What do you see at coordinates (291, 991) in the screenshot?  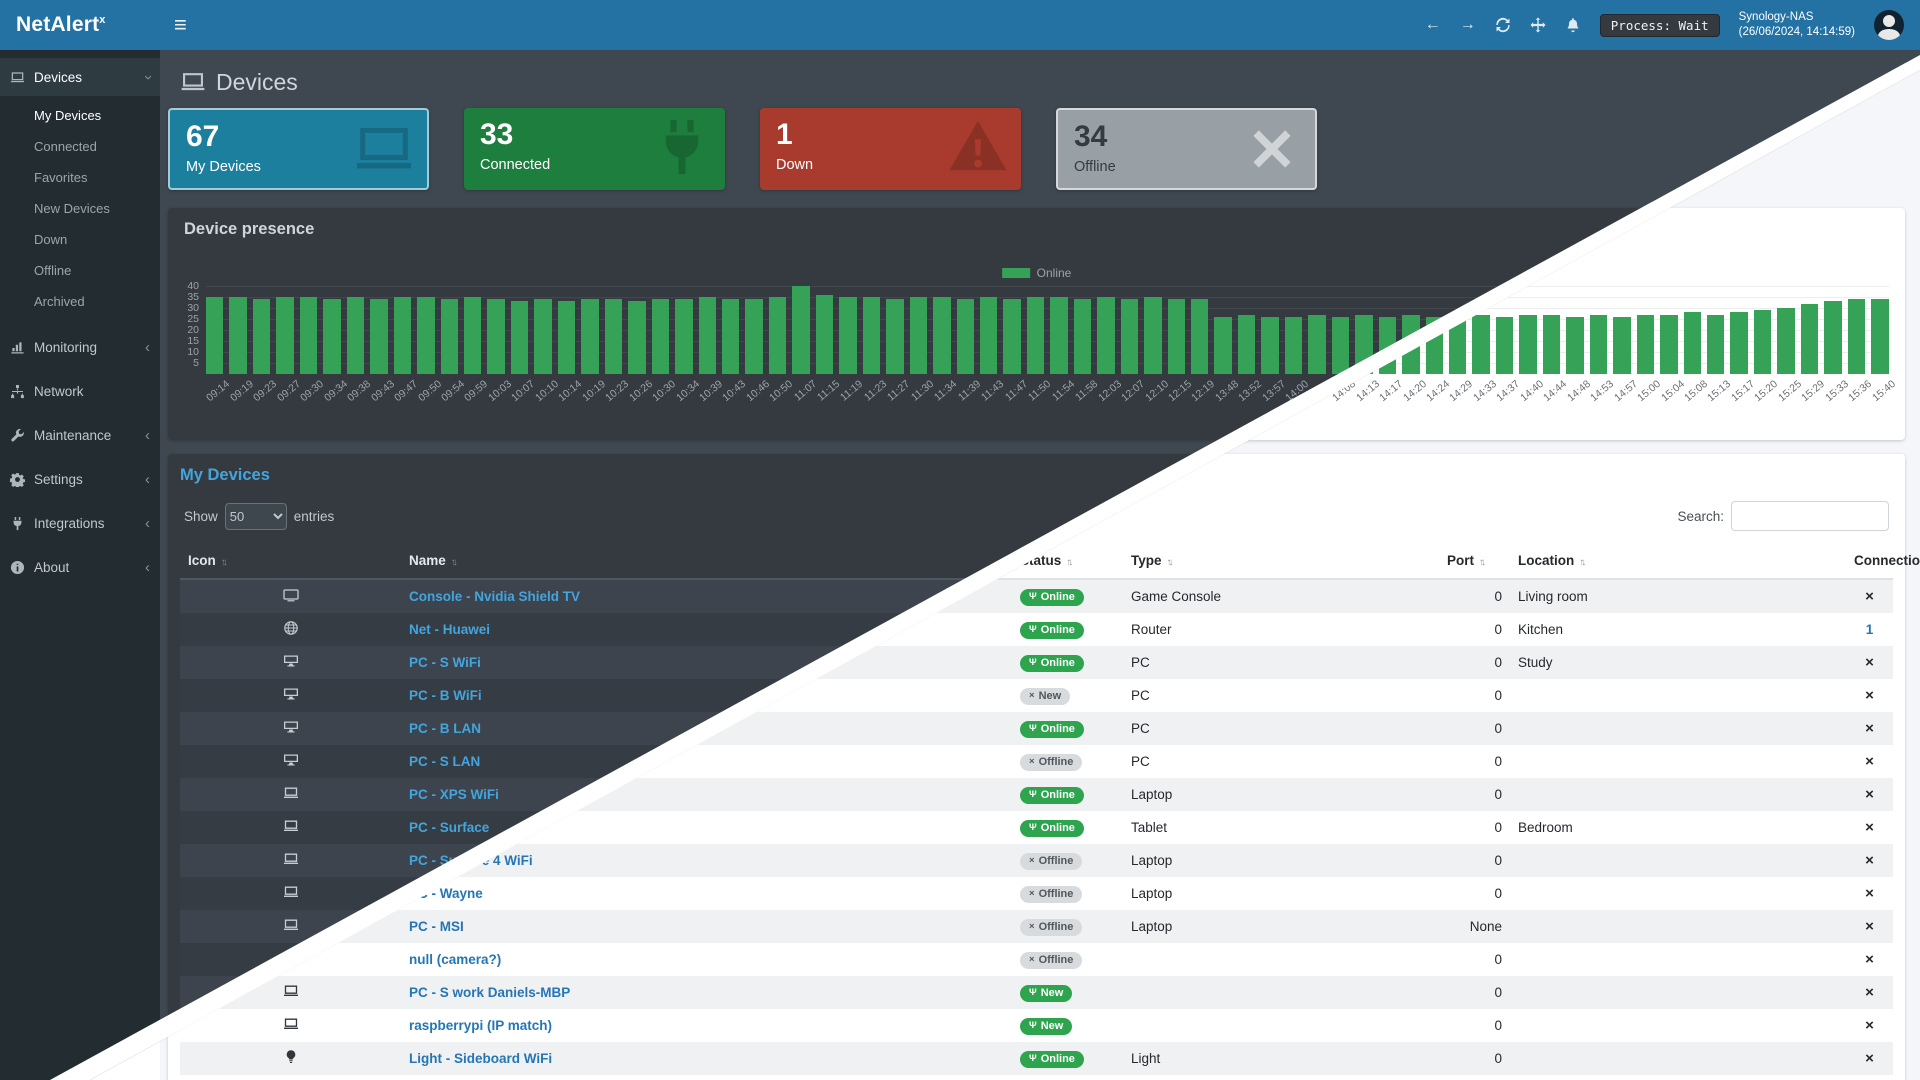 I see `laptop-icon` at bounding box center [291, 991].